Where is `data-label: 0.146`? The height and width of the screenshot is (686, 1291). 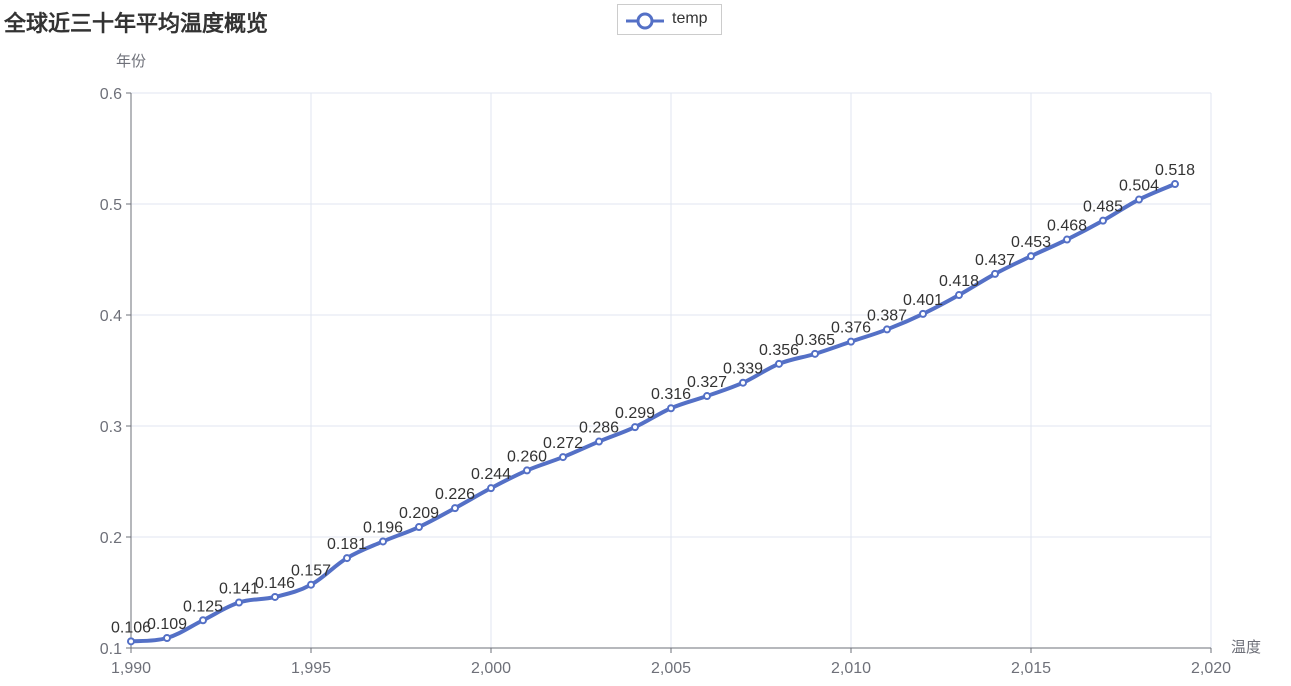
data-label: 0.146 is located at coordinates (275, 583).